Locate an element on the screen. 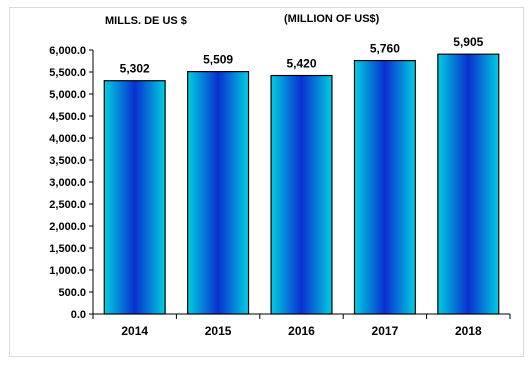  bar-2016 is located at coordinates (301, 194).